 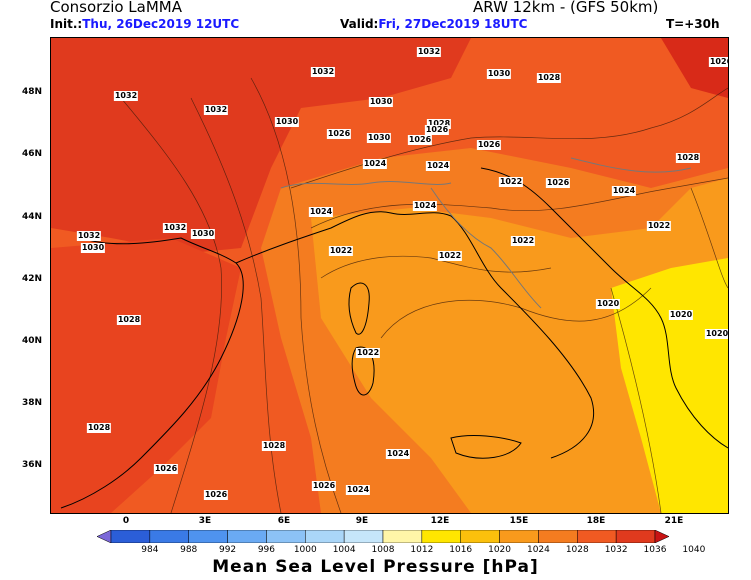 What do you see at coordinates (32, 403) in the screenshot?
I see `lat-tick-38: 38N` at bounding box center [32, 403].